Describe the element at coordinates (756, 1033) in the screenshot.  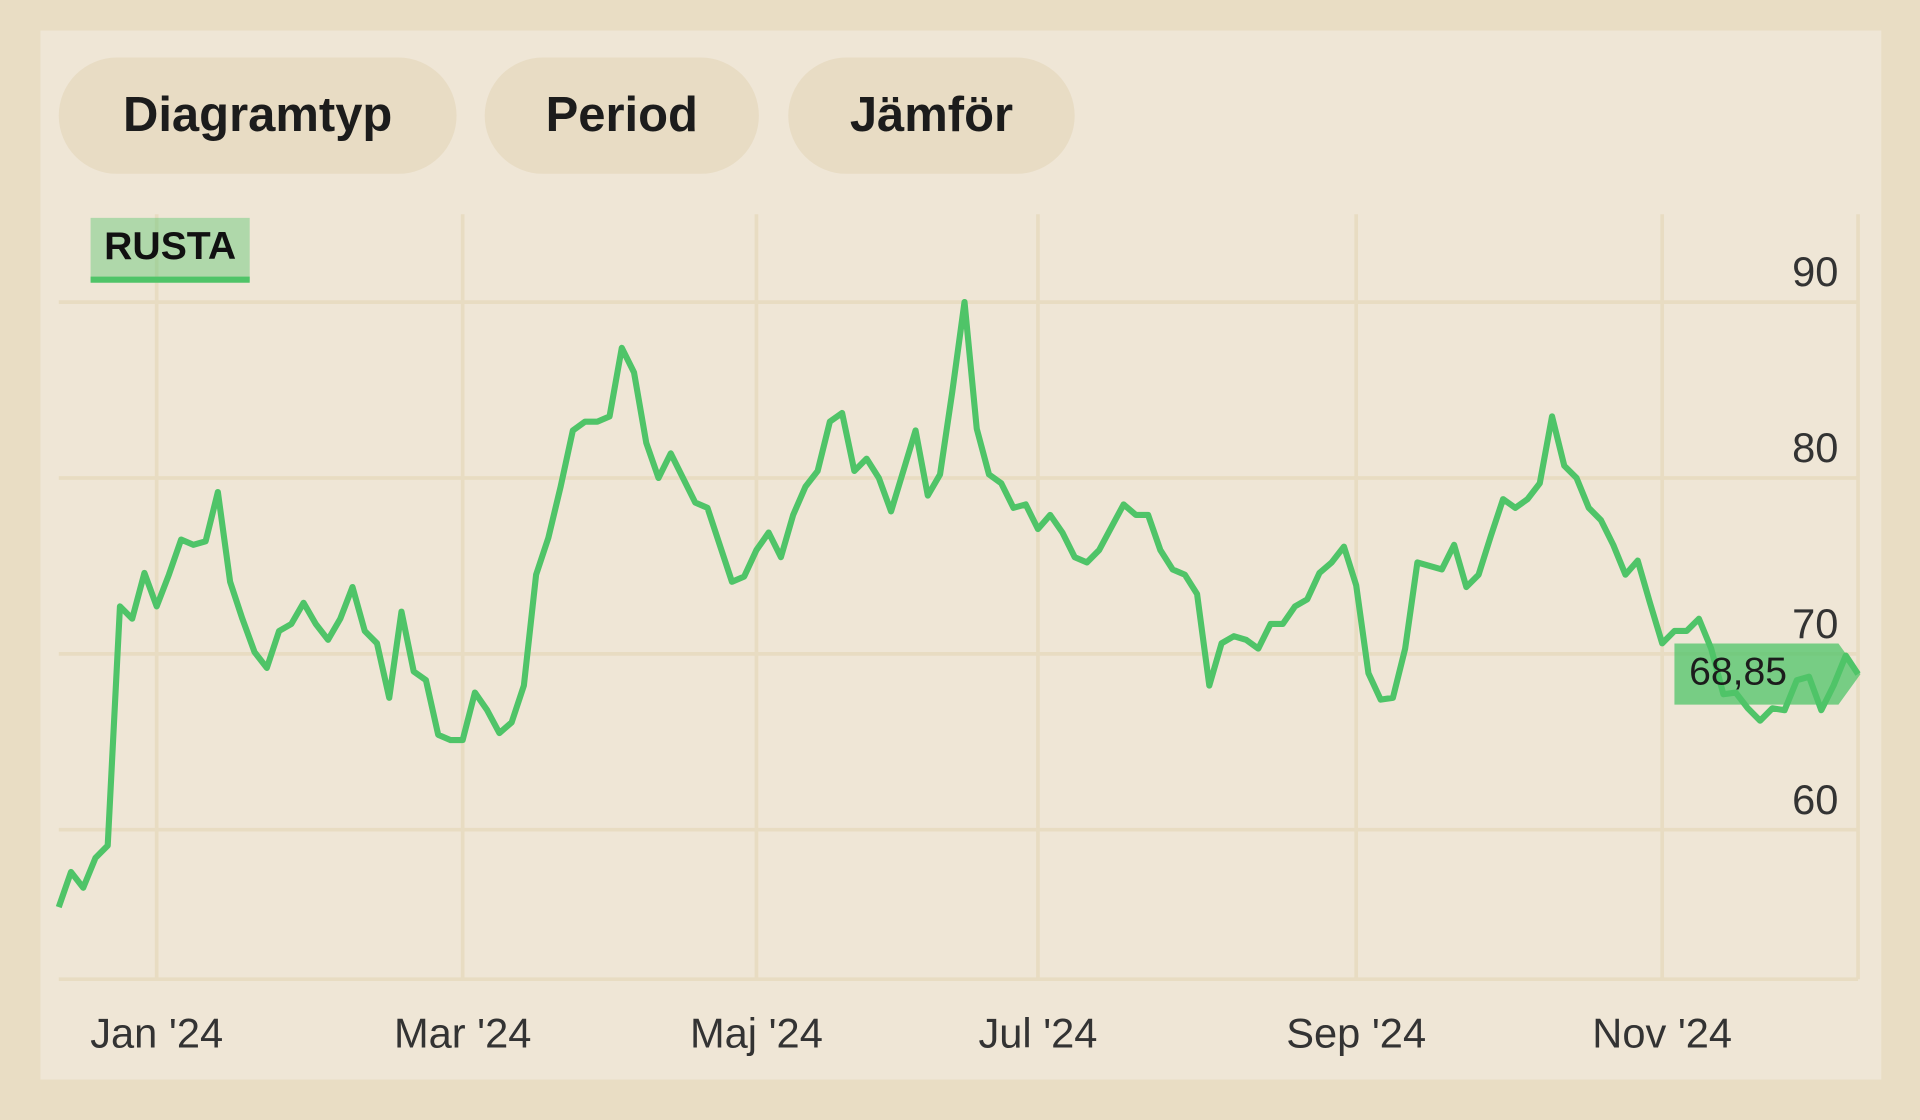
I see `x-tick-label: Maj '24` at that location.